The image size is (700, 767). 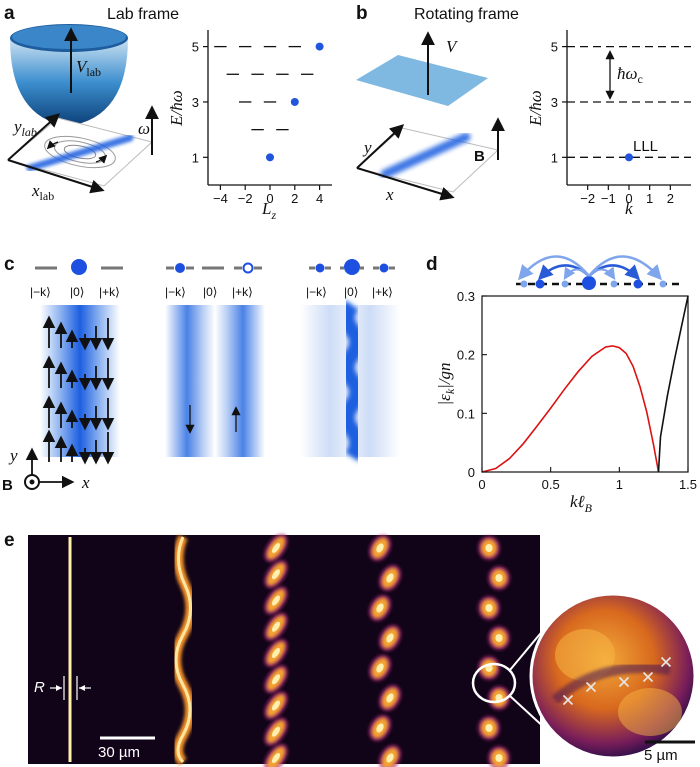 I want to click on ket-minus-k-2: |−k⟩, so click(x=175, y=292).